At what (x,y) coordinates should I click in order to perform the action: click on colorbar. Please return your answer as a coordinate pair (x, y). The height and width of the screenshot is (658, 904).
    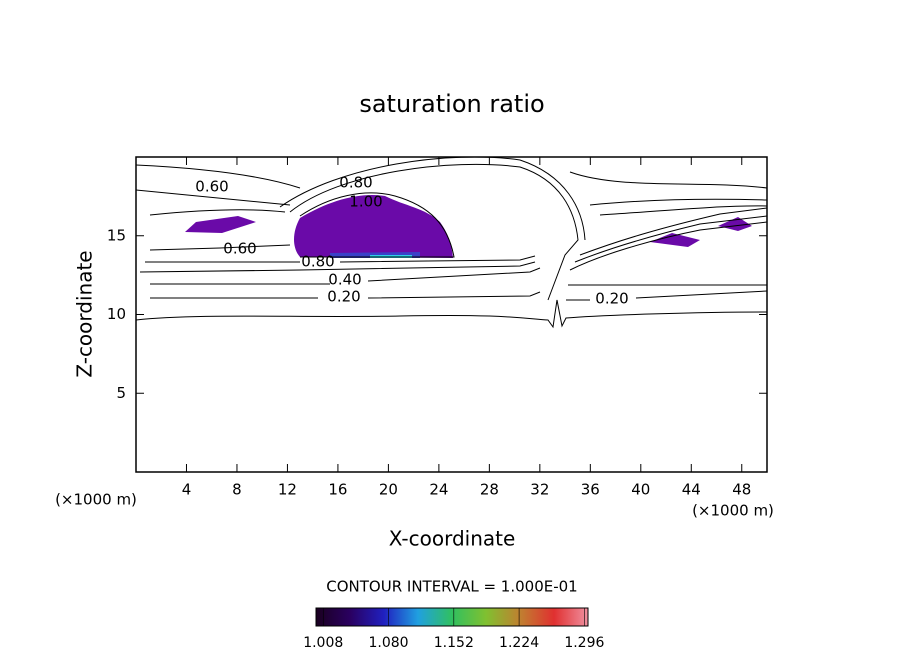
    Looking at the image, I should click on (452, 617).